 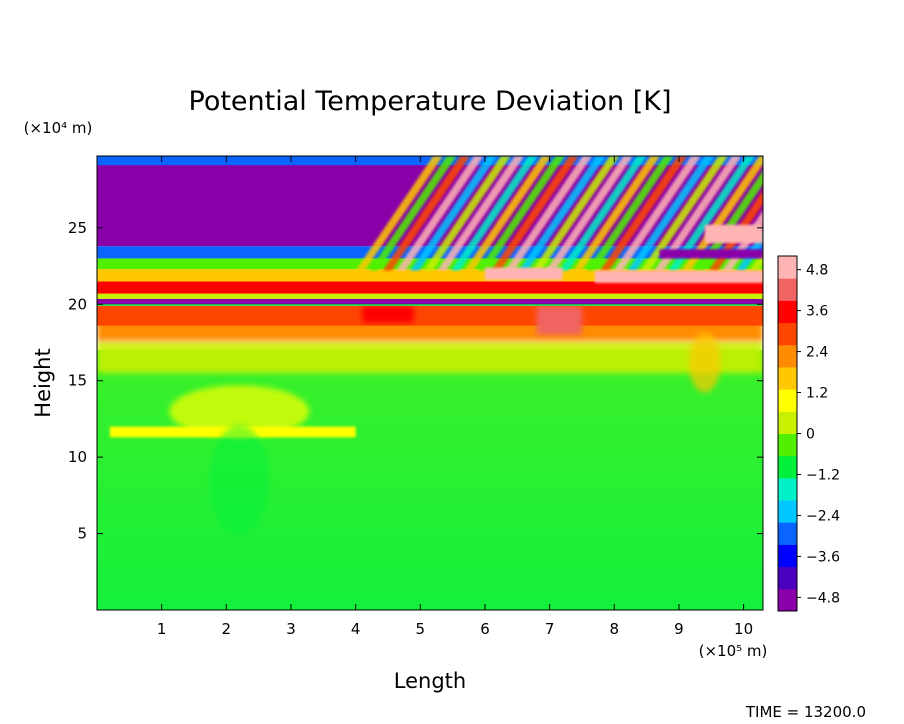 I want to click on weak-cold-blob, so click(x=239, y=480).